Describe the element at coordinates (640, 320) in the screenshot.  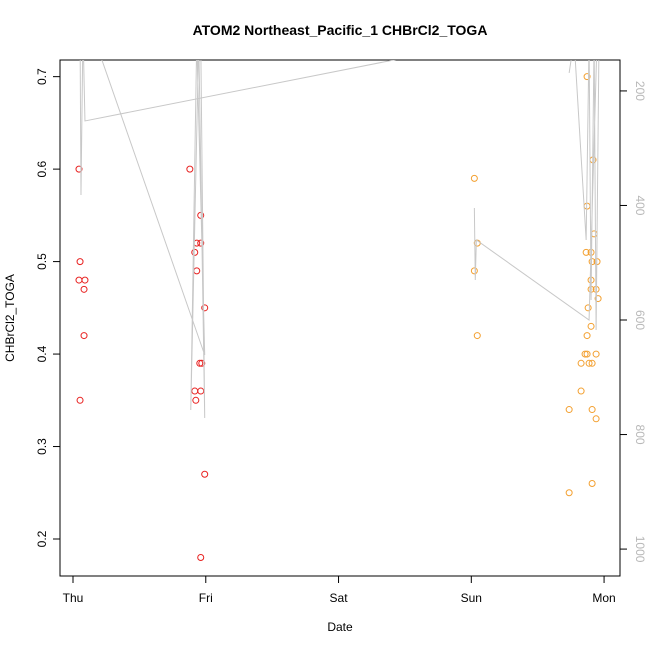
I see `y2-tick-label: 600` at that location.